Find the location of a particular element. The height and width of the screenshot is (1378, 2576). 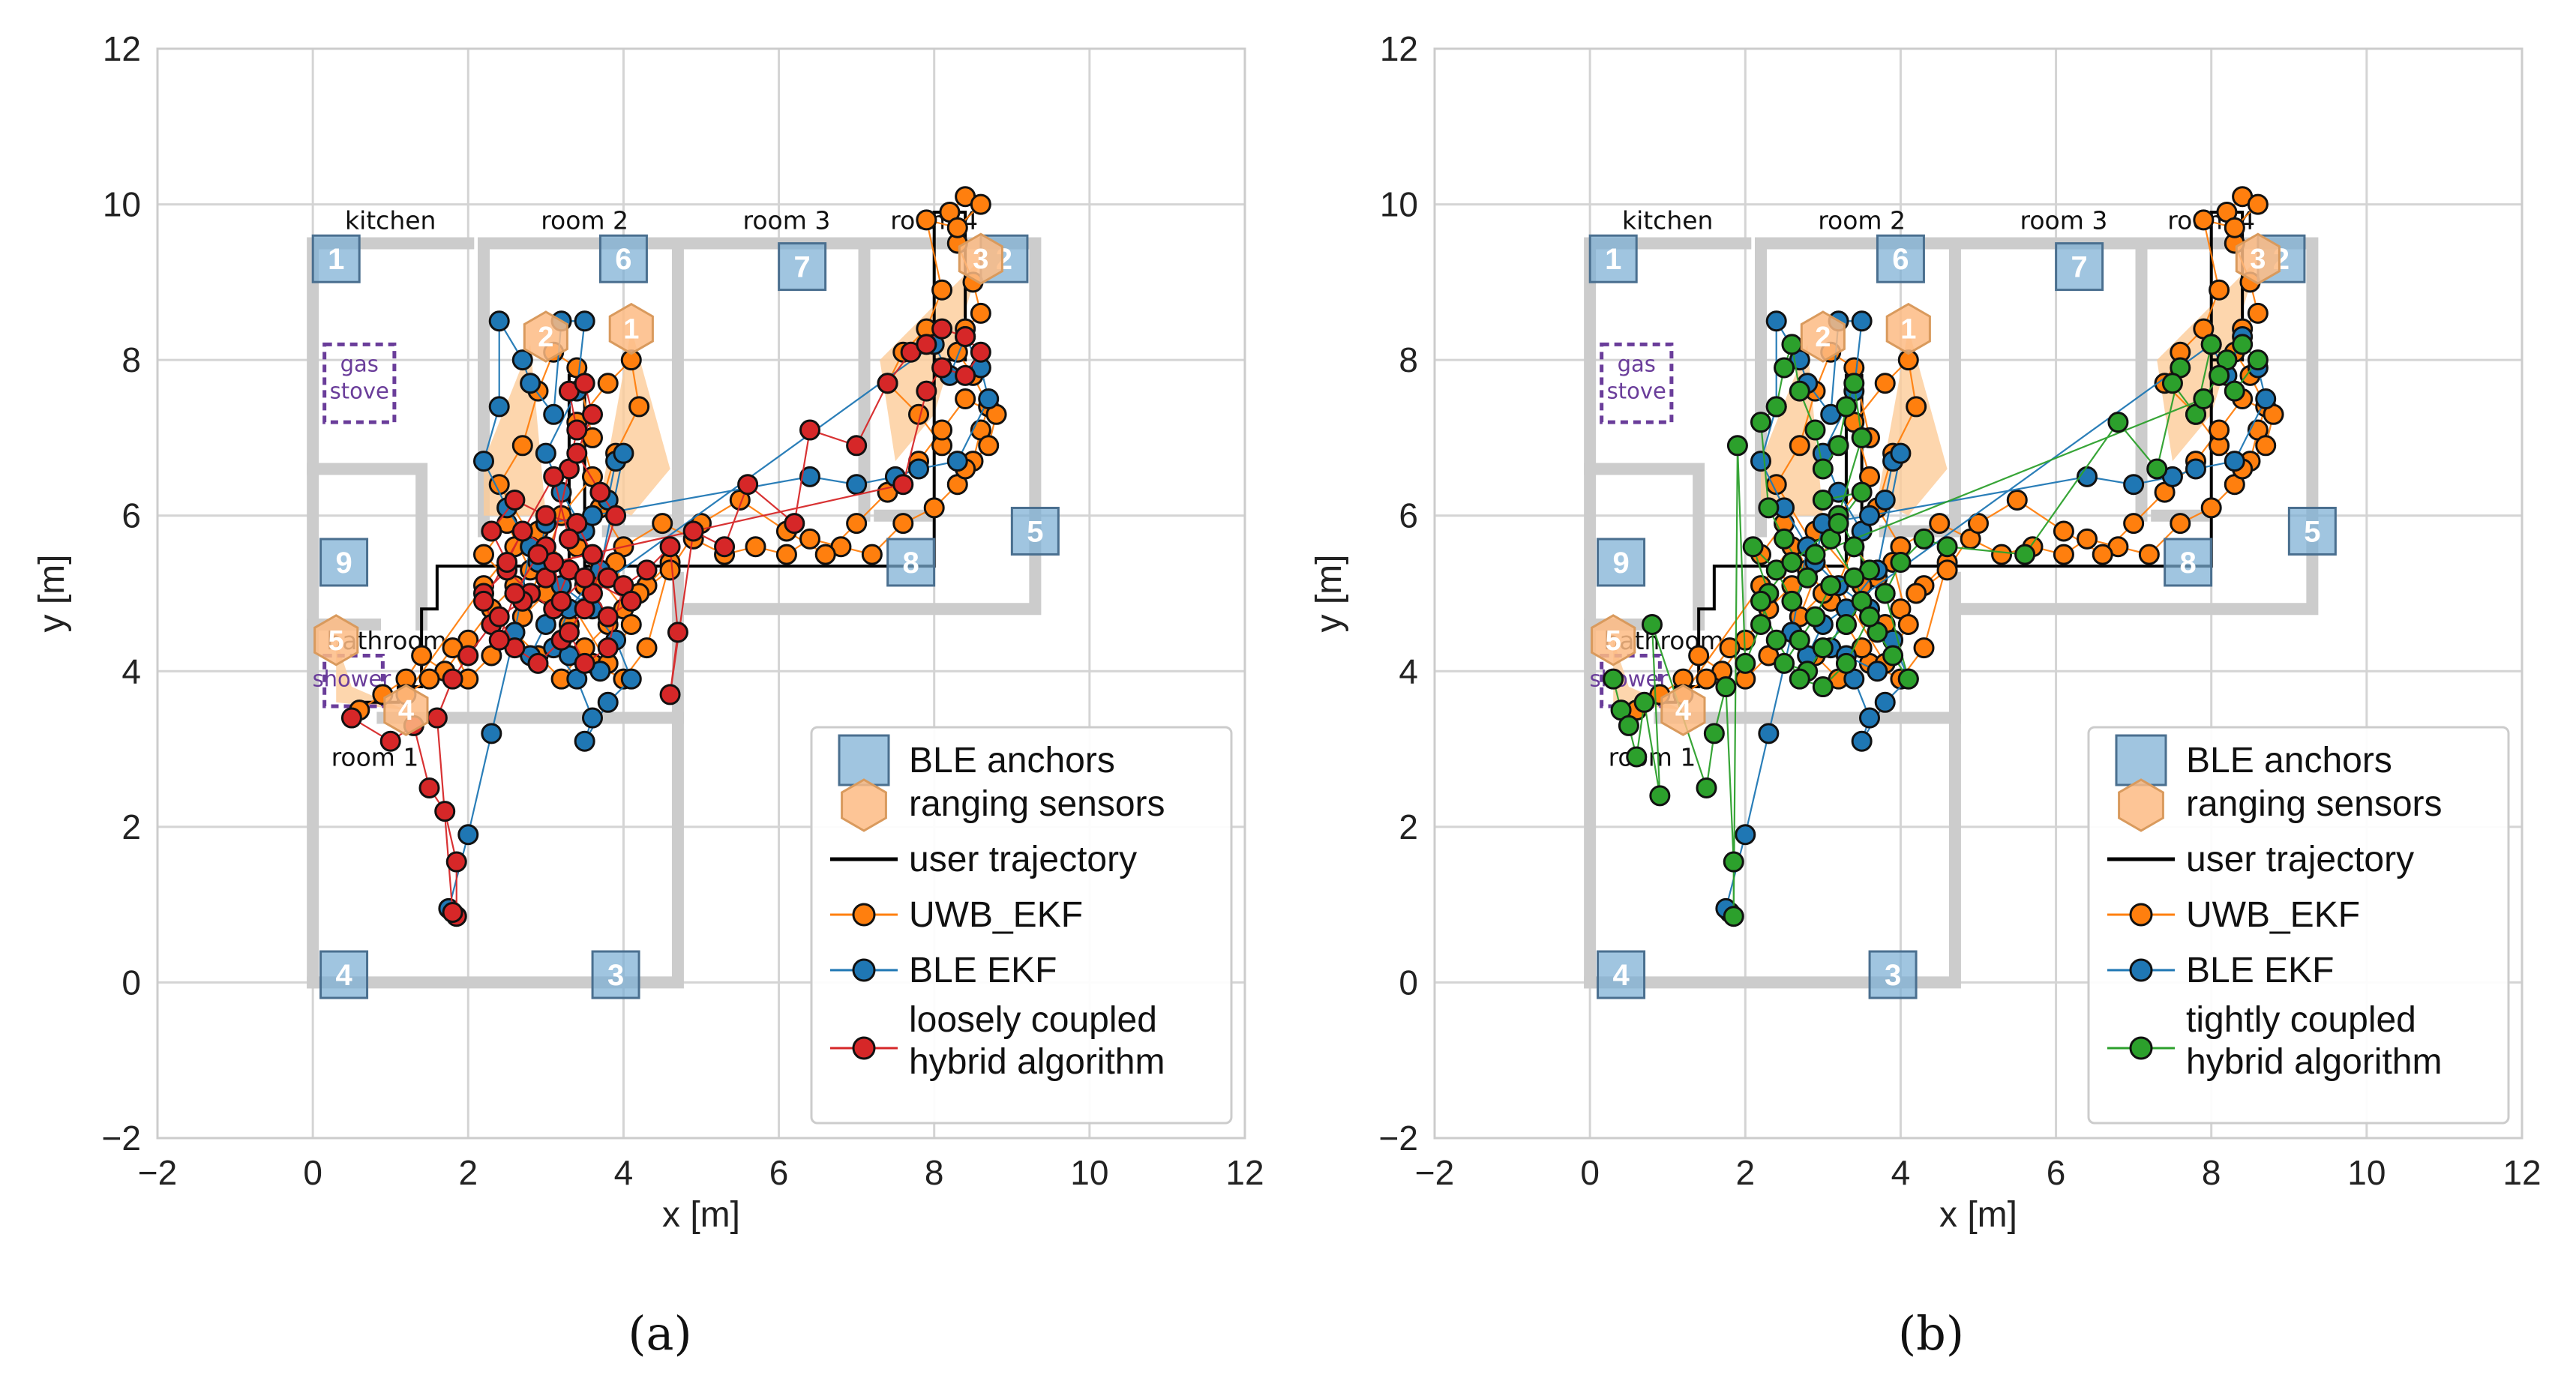

legend-label: loosely coupled is located at coordinates (1033, 1020).